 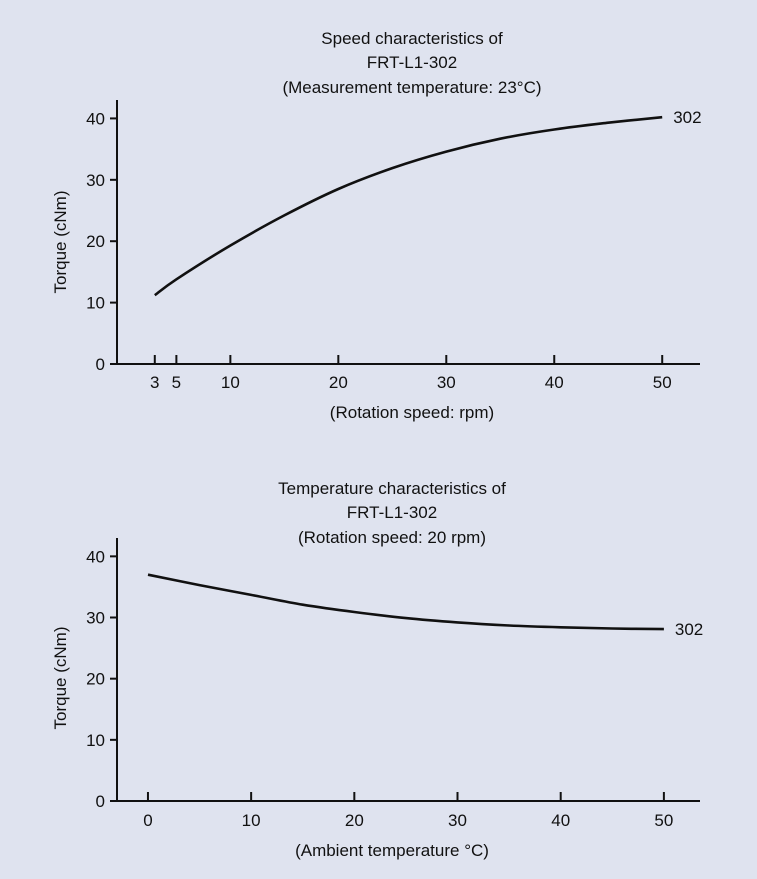 What do you see at coordinates (411, 87) in the screenshot?
I see `chart-title-line-3: (Measurement temperature: 23°C)` at bounding box center [411, 87].